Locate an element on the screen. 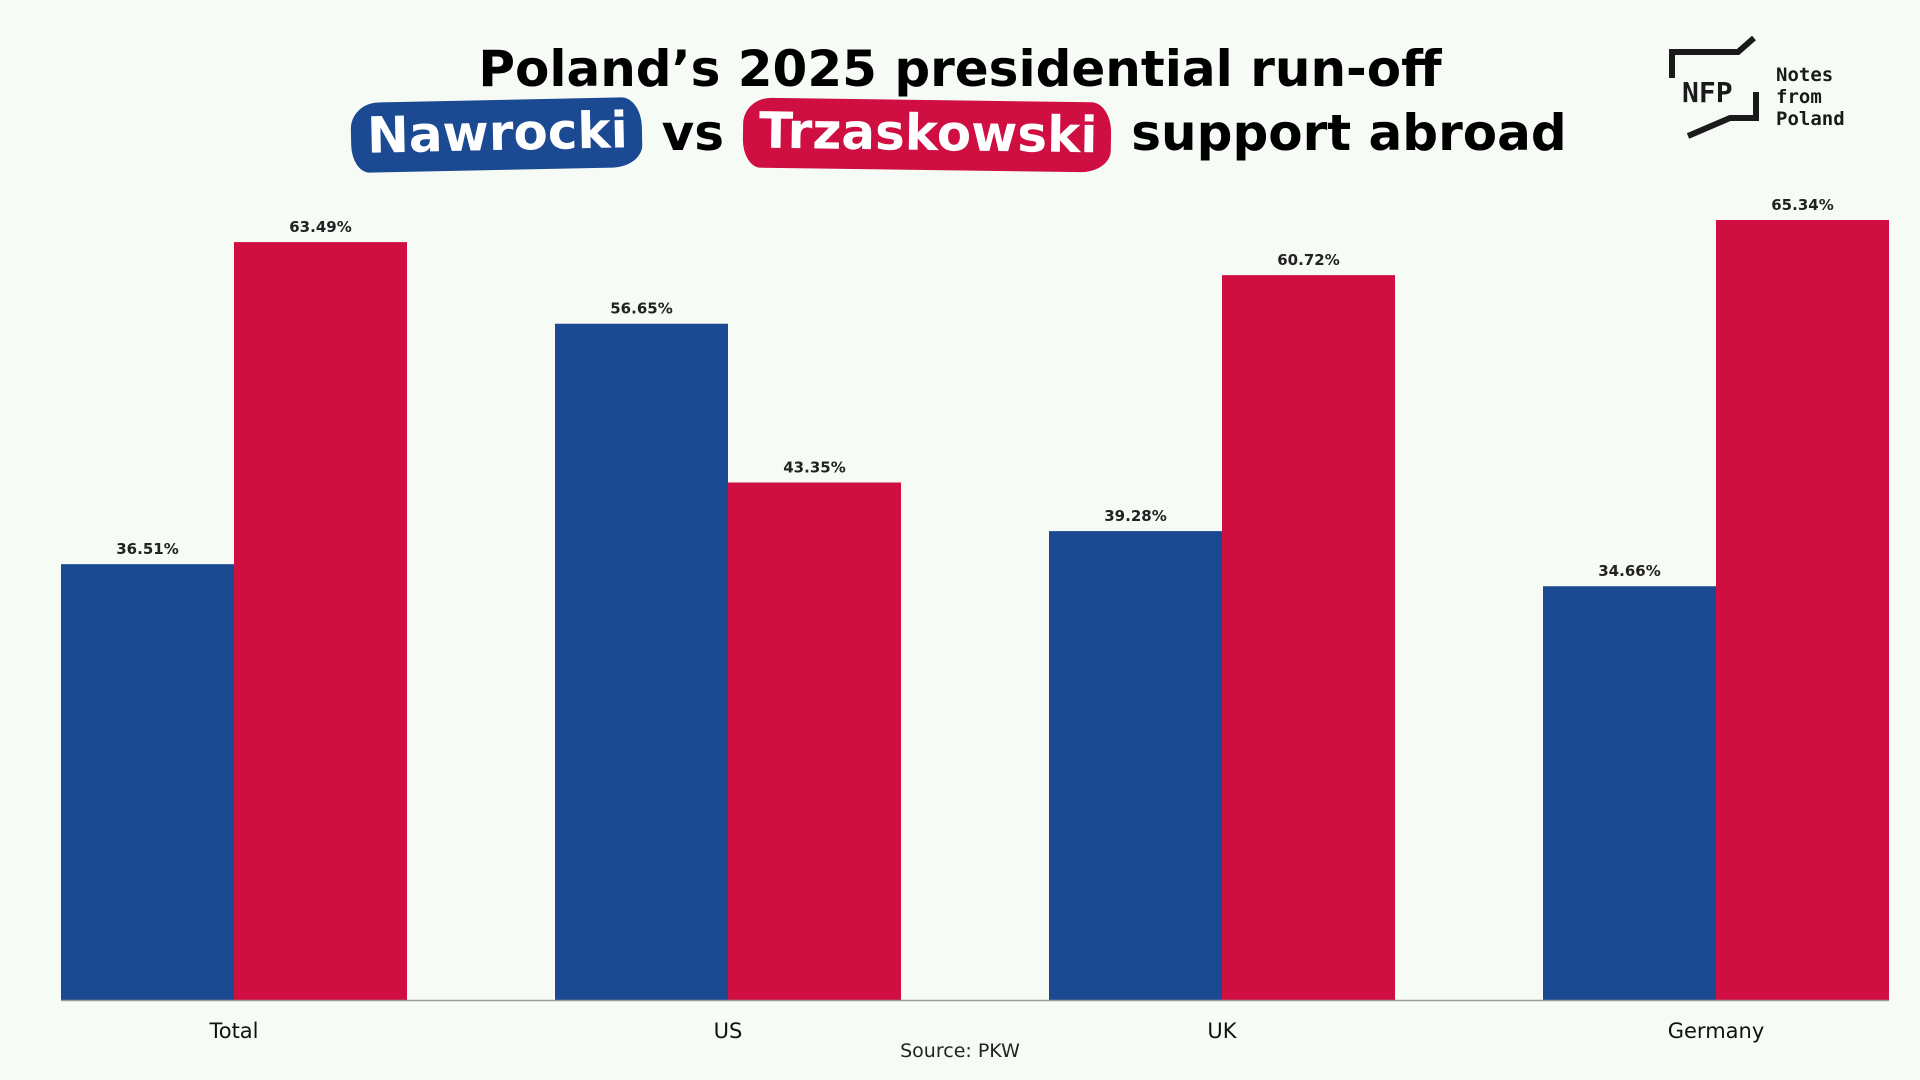 This screenshot has height=1080, width=1920. bar-nawrocki-total is located at coordinates (147, 782).